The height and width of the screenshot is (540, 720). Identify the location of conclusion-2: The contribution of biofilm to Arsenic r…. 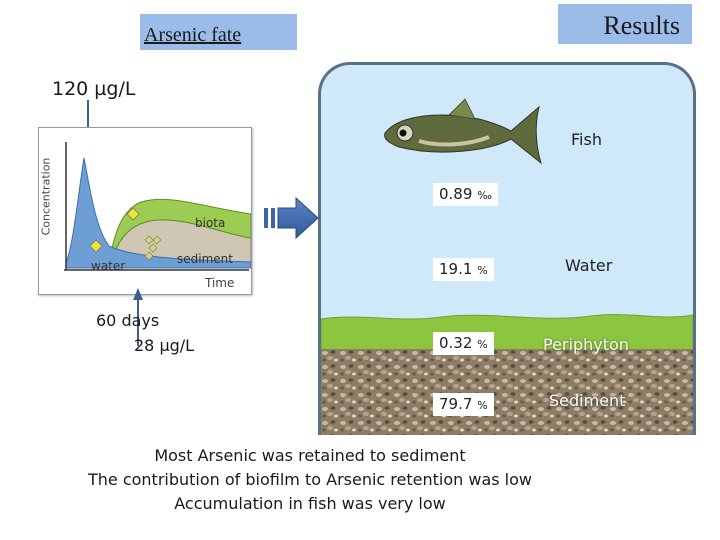
(309, 479).